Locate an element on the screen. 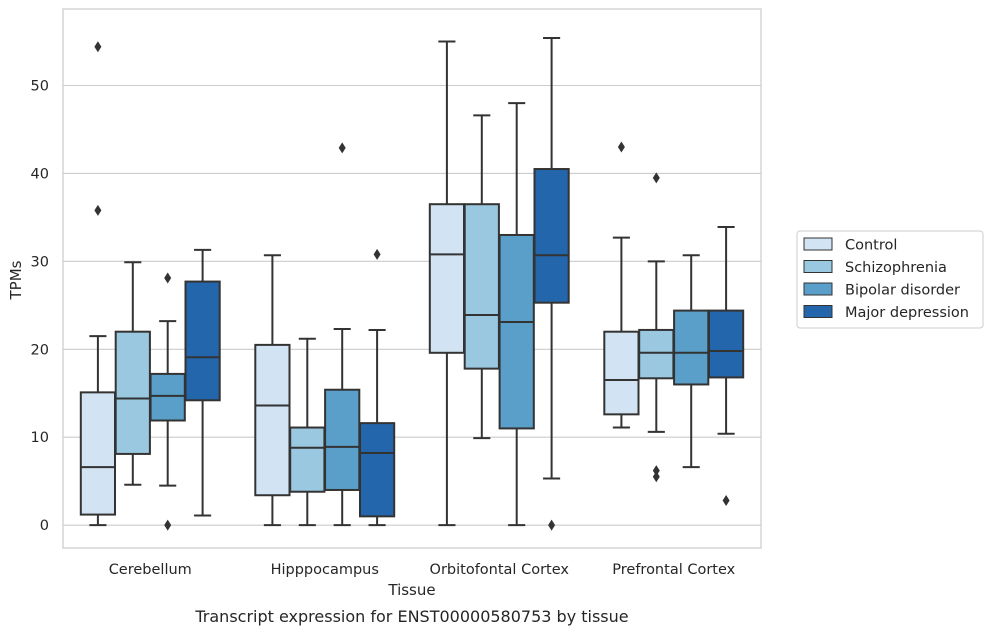 This screenshot has height=638, width=993. legend-label: Schizophrenia is located at coordinates (896, 268).